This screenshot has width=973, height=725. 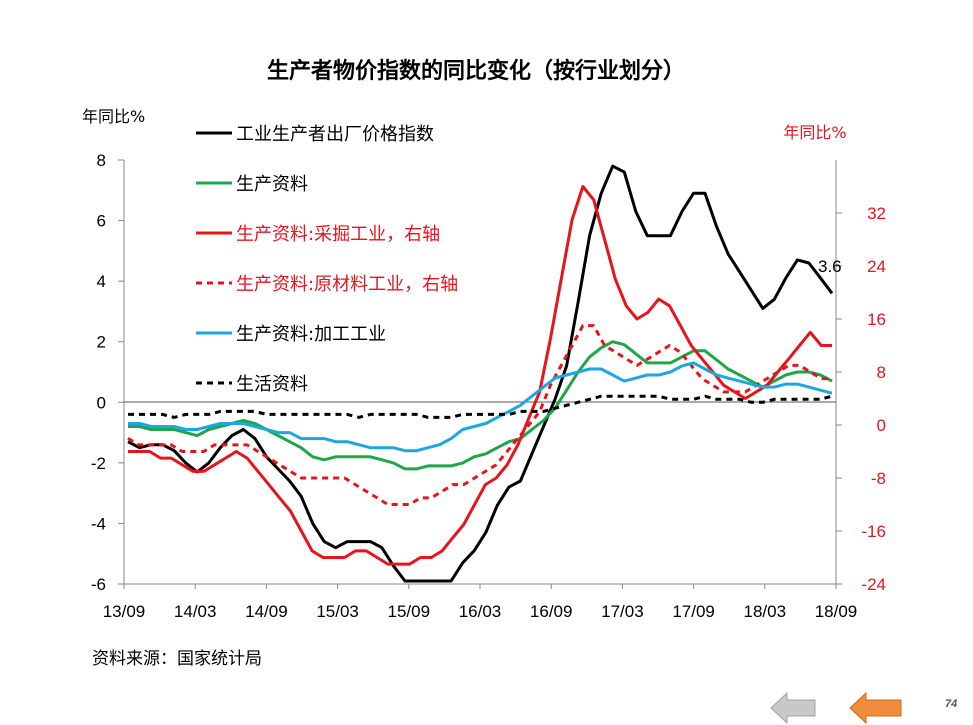 What do you see at coordinates (124, 611) in the screenshot?
I see `x-tick-label: 13/09` at bounding box center [124, 611].